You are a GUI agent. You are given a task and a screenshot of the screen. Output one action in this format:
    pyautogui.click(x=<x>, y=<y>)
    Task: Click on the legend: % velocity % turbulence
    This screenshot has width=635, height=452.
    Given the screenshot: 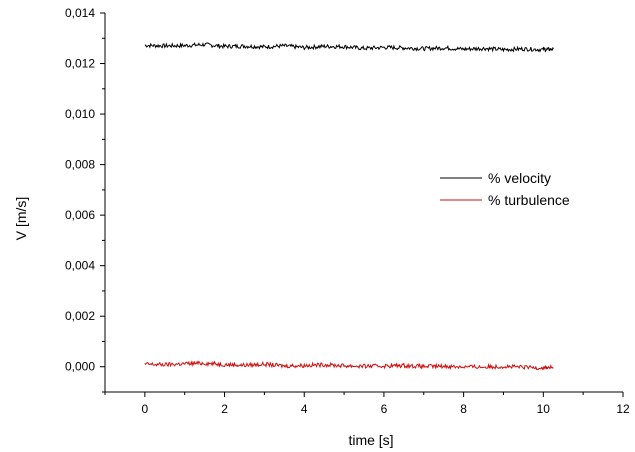 What is the action you would take?
    pyautogui.click(x=505, y=189)
    